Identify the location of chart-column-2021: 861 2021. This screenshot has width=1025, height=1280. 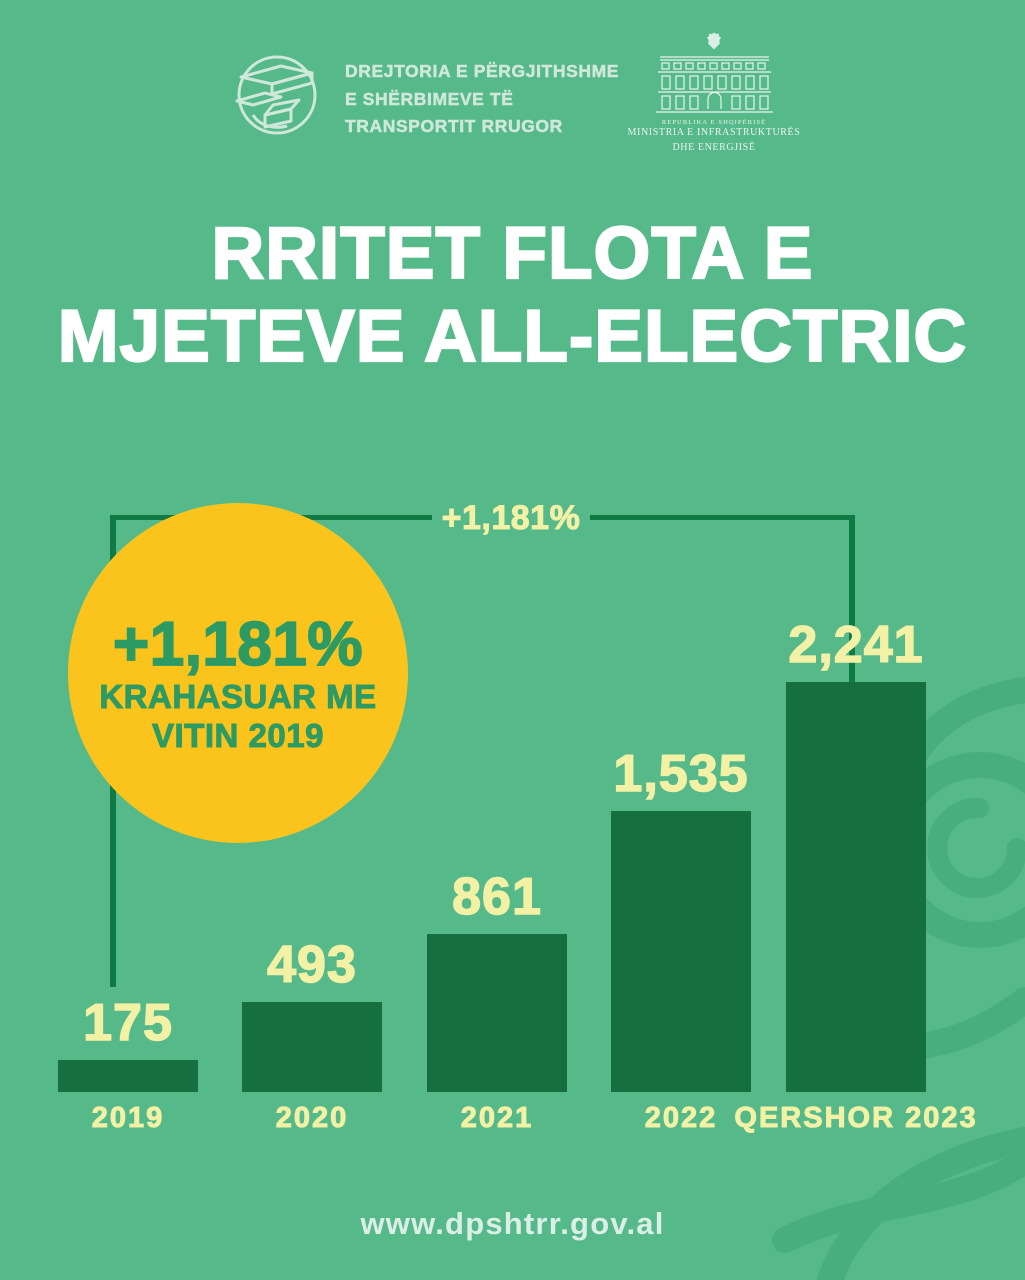
(497, 640).